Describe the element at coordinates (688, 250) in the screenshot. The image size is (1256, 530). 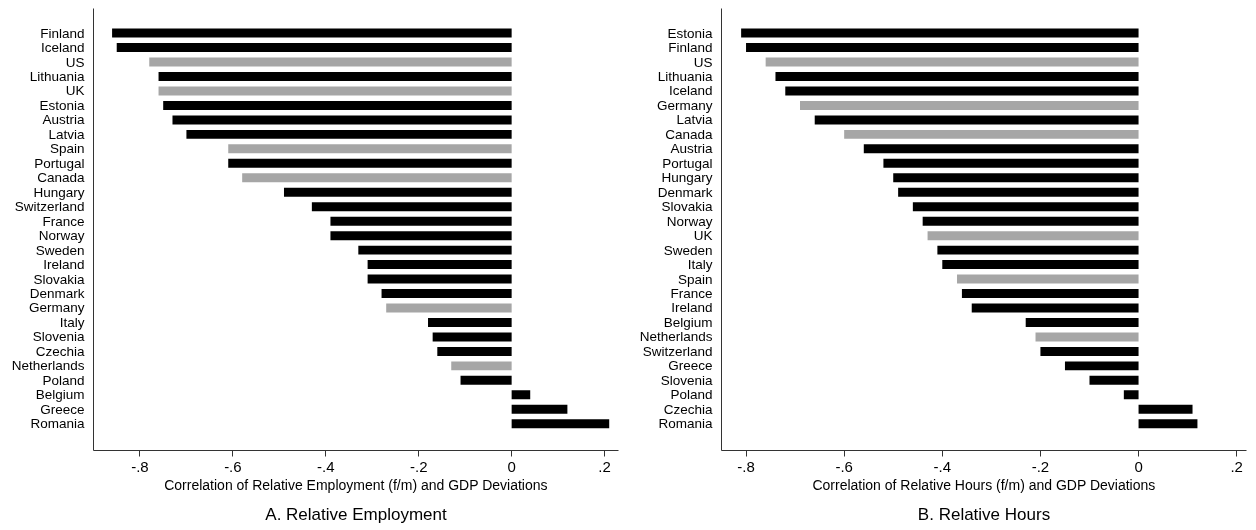
I see `y-tick-label: Sweden` at that location.